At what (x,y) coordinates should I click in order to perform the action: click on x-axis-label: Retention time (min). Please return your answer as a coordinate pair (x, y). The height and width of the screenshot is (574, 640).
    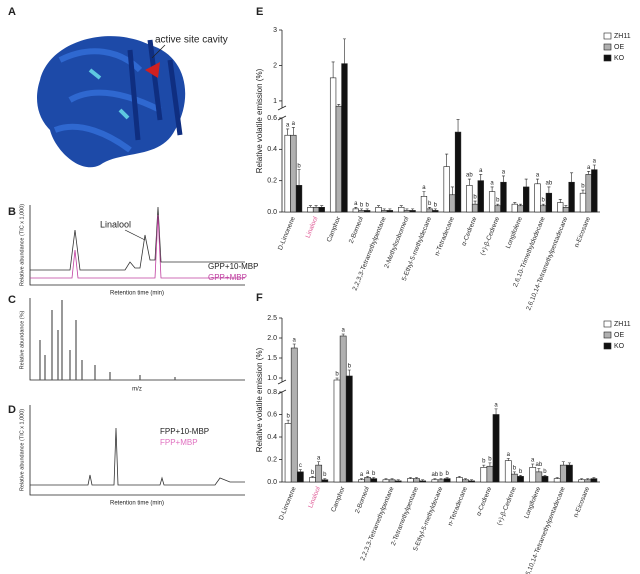
    Looking at the image, I should click on (137, 294).